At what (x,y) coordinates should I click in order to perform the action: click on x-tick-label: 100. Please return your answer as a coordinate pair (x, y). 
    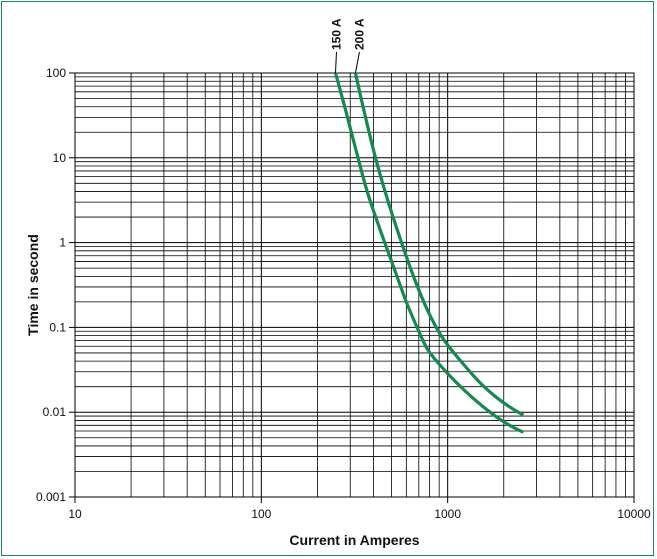
    Looking at the image, I should click on (261, 514).